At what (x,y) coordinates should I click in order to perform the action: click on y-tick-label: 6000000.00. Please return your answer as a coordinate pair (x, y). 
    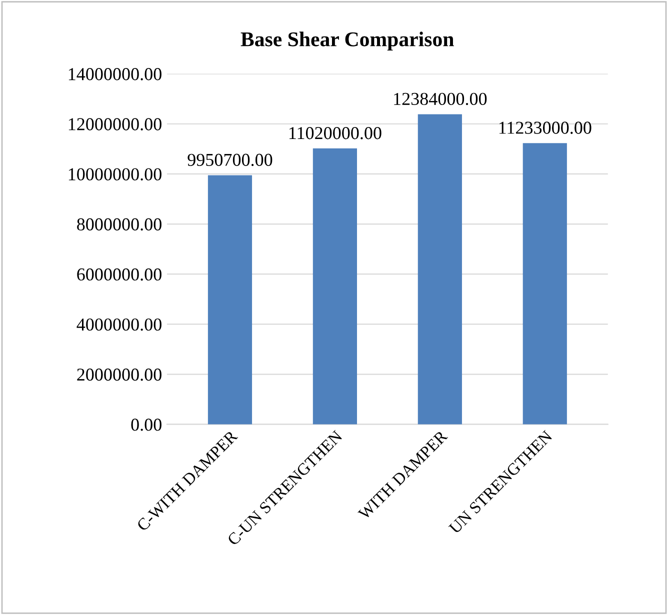
    Looking at the image, I should click on (119, 274).